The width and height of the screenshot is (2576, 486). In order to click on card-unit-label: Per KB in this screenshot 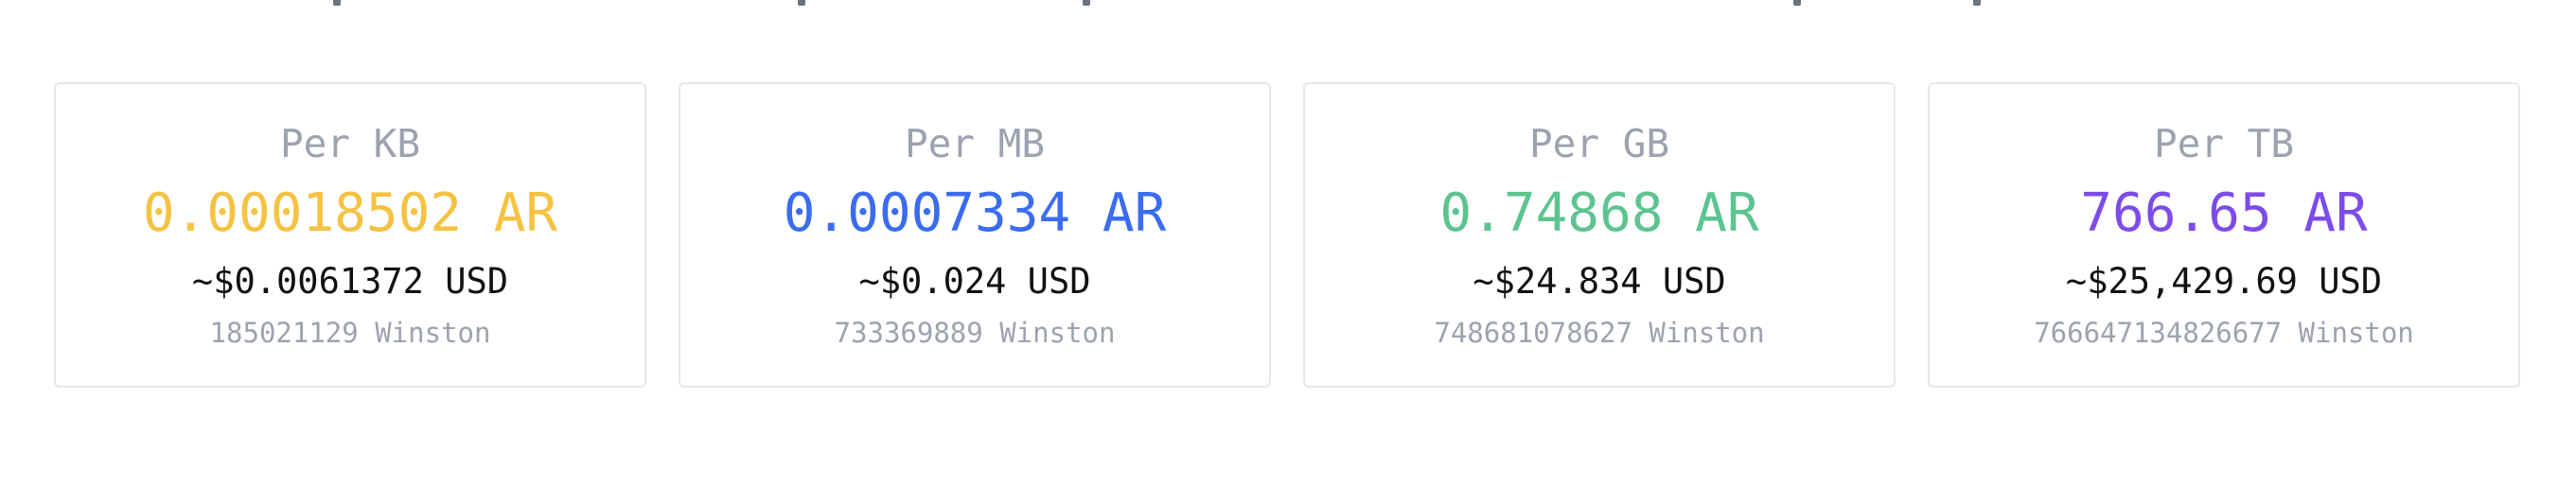, I will do `click(350, 143)`.